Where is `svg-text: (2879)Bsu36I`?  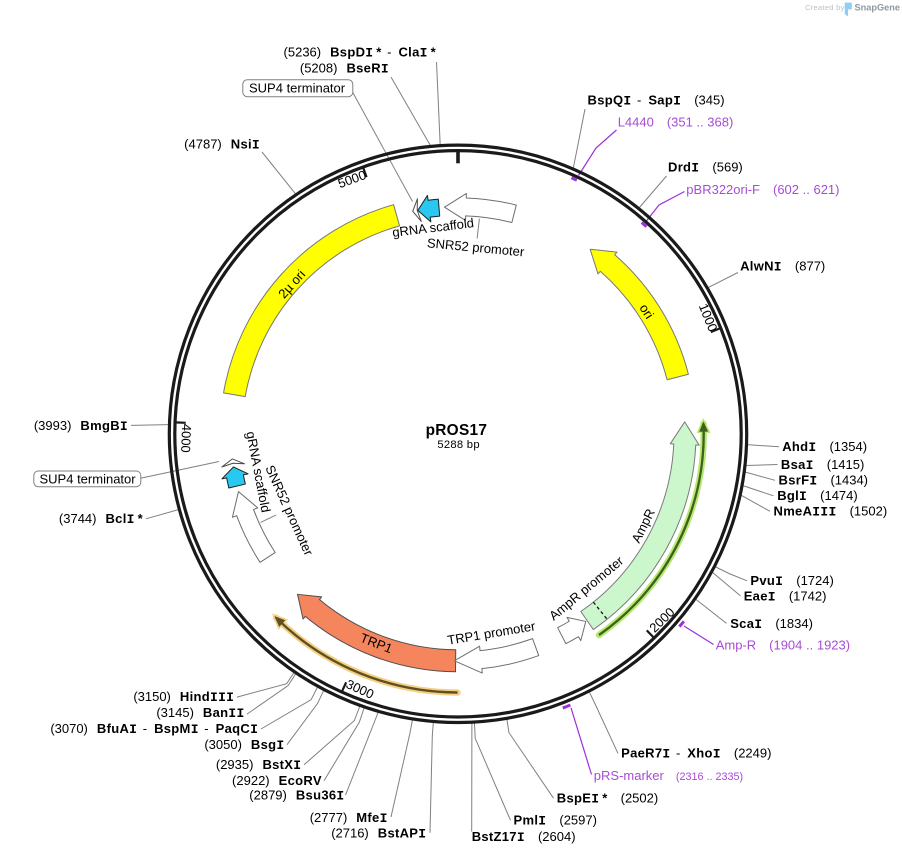 svg-text: (2879)Bsu36I is located at coordinates (296, 796).